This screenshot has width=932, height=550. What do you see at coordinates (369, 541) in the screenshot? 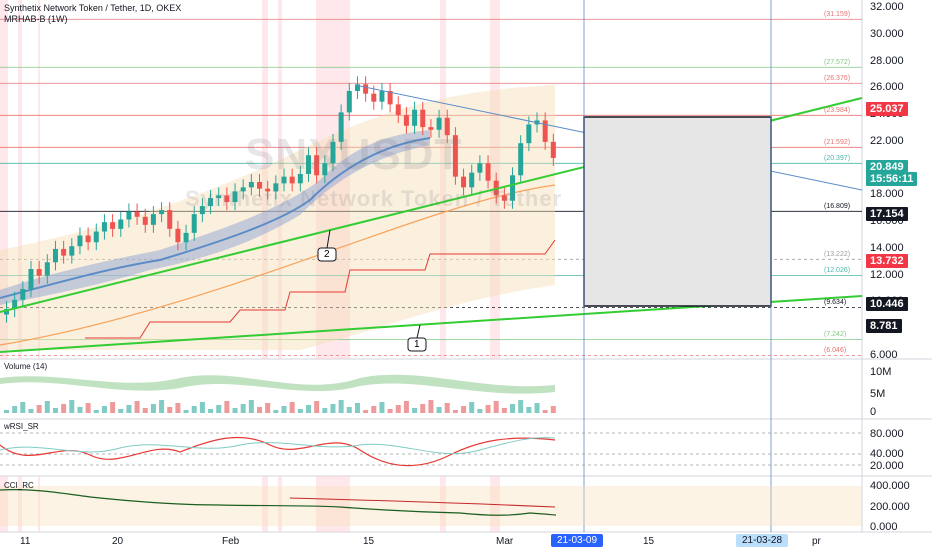
I see `time-label-15: 15` at bounding box center [369, 541].